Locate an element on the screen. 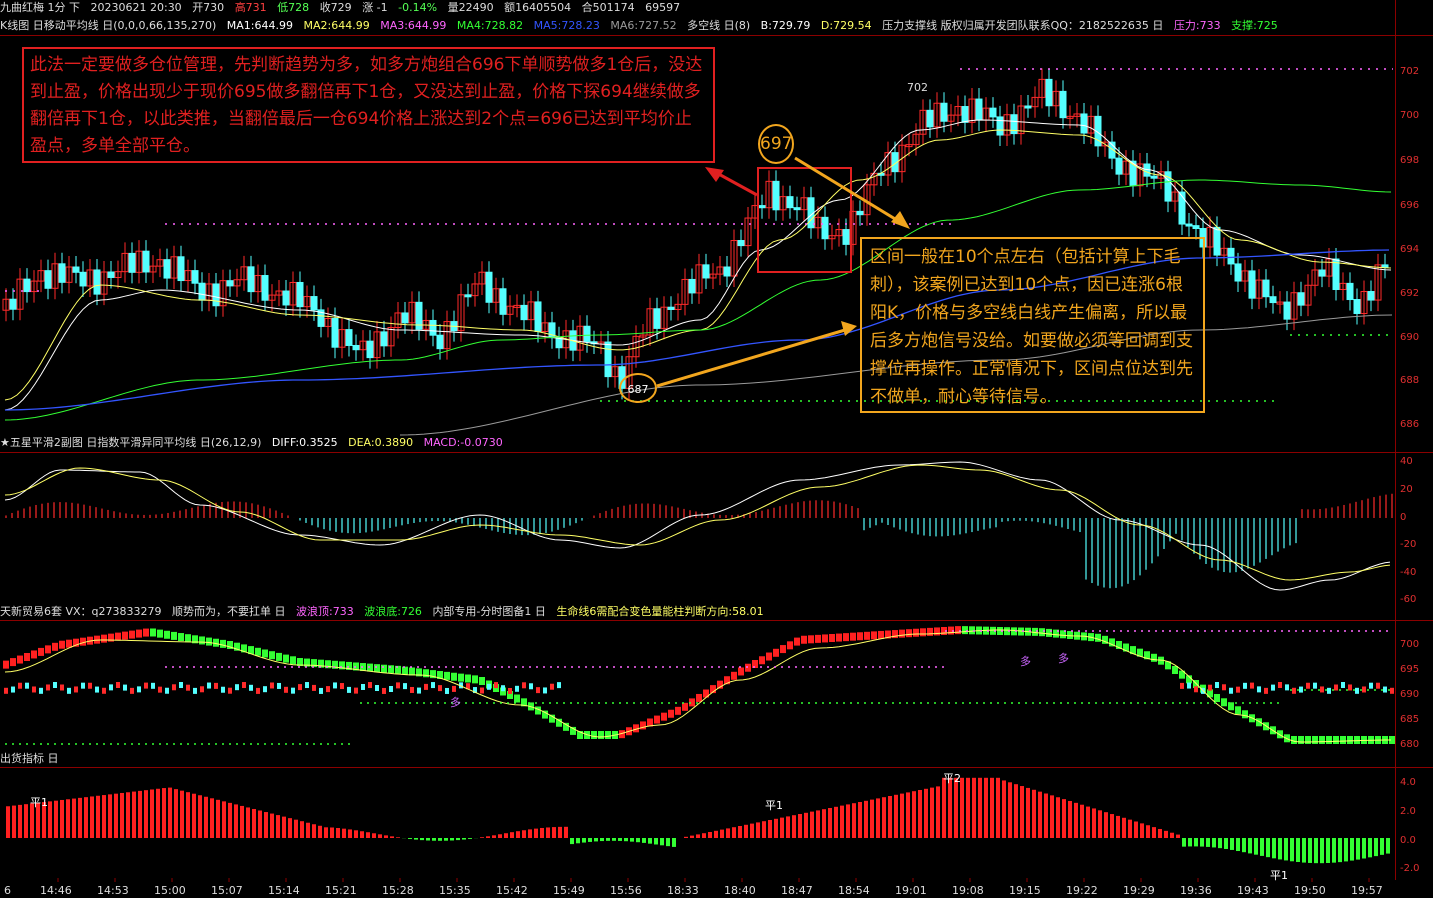 The image size is (1433, 898). price-tick-label: 692 is located at coordinates (1410, 293).